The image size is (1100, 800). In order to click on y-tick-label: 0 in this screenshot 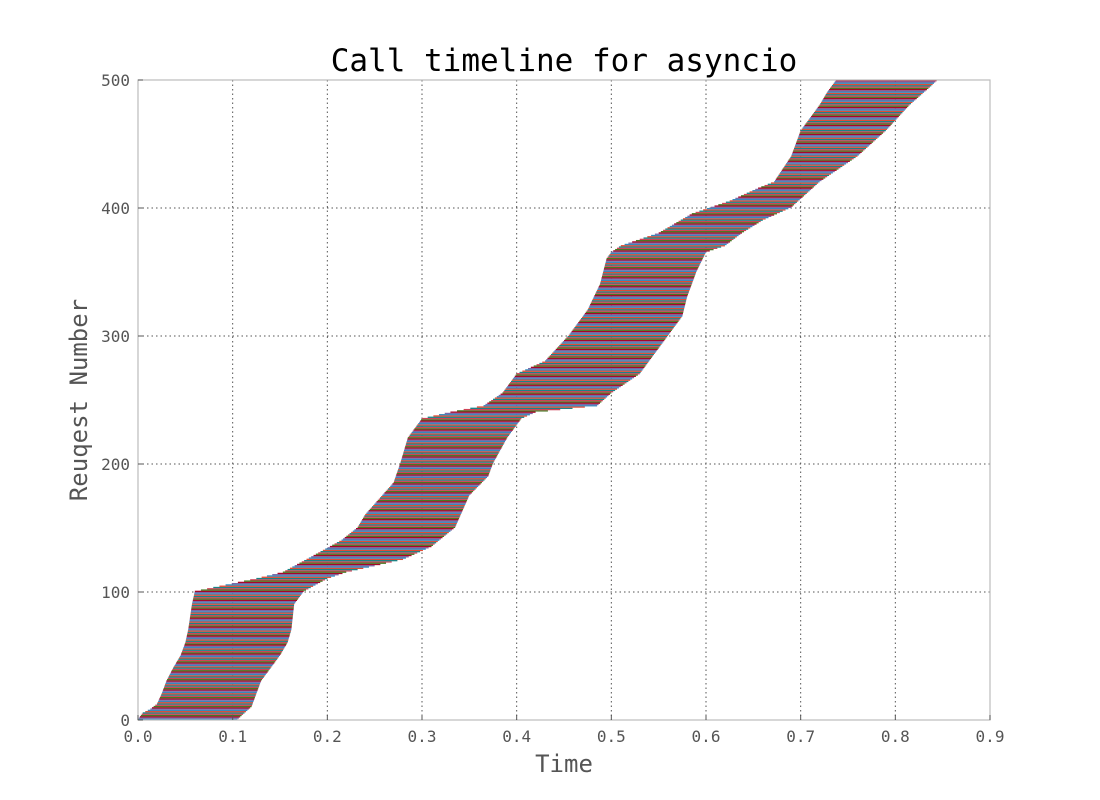, I will do `click(125, 720)`.